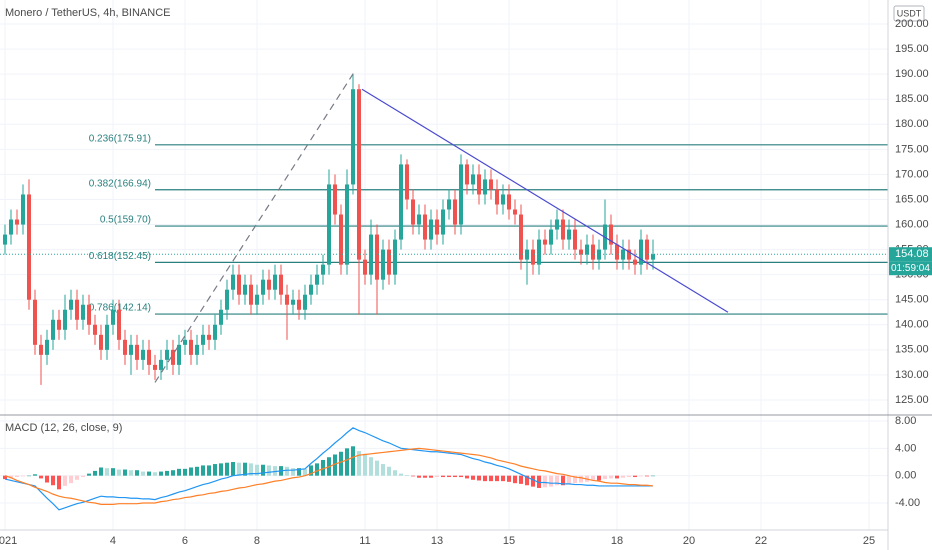 This screenshot has width=932, height=550. Describe the element at coordinates (912, 400) in the screenshot. I see `y-tick-label: 125.00` at that location.